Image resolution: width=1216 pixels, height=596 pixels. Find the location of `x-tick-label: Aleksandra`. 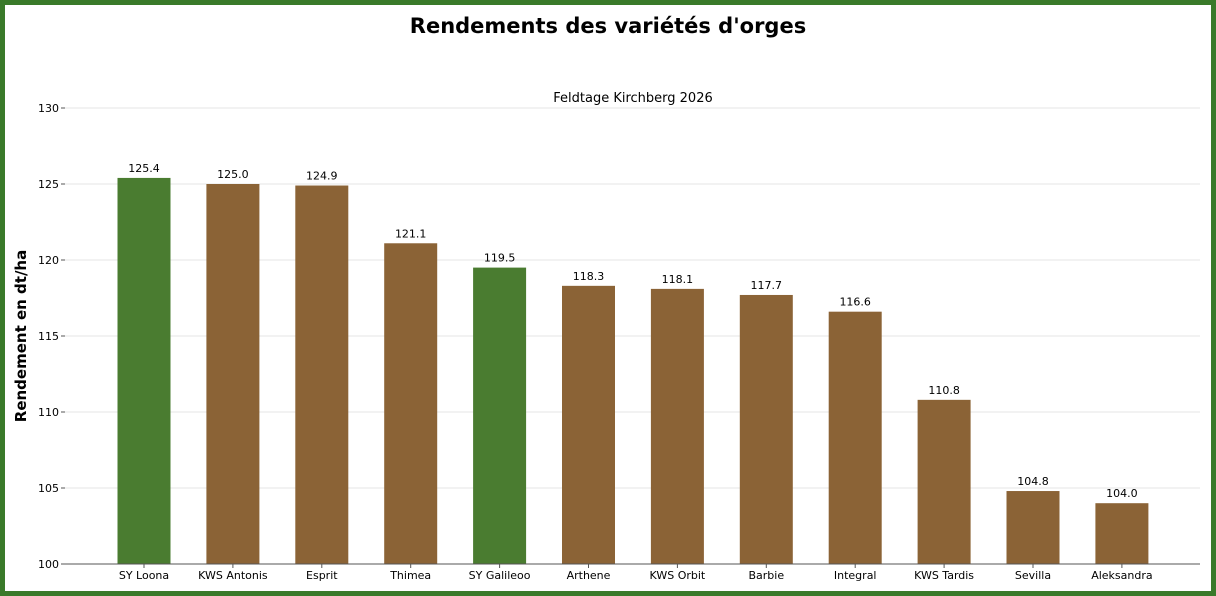

x-tick-label: Aleksandra is located at coordinates (1121, 575).